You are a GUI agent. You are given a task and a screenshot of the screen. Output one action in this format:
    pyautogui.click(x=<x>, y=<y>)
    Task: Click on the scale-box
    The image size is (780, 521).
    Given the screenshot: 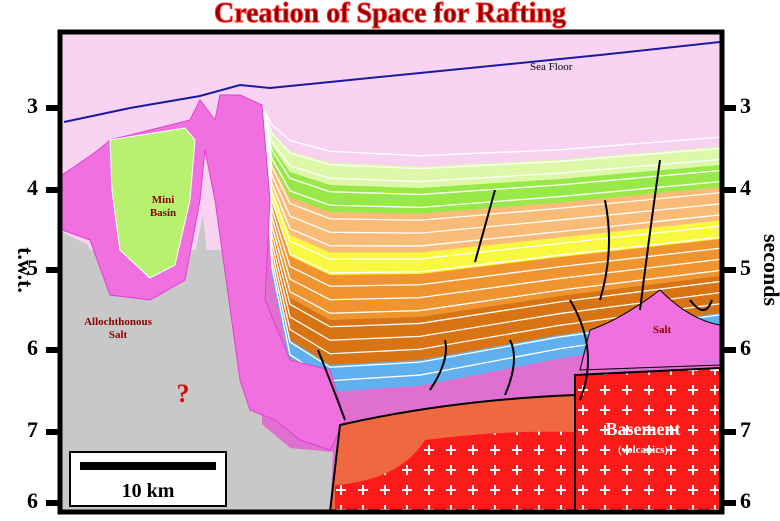 What is the action you would take?
    pyautogui.click(x=148, y=479)
    